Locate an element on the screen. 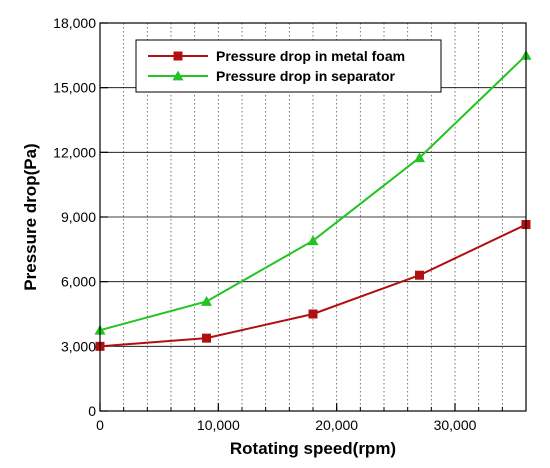 The height and width of the screenshot is (468, 550). x-axis-title: Rotating speed(rpm) is located at coordinates (313, 448).